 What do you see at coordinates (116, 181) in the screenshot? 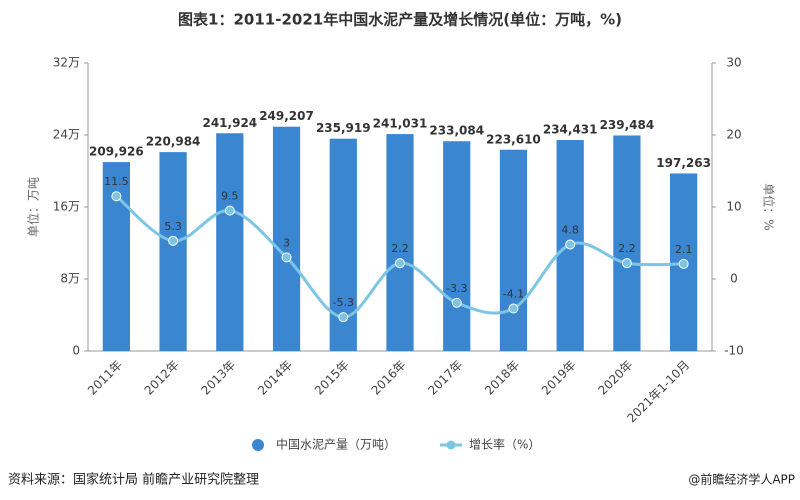
I see `line-value-label: 11.5` at bounding box center [116, 181].